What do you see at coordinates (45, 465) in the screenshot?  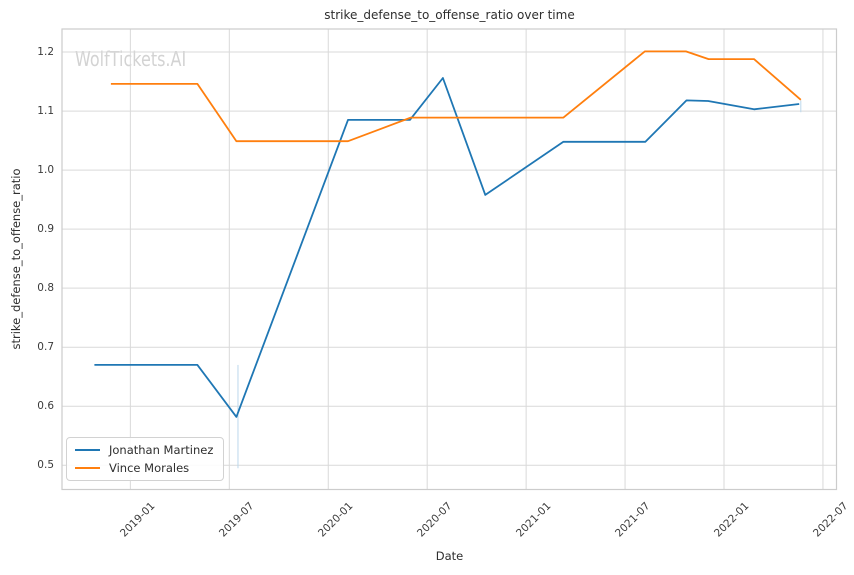 I see `y-tick-0.5: 0.5` at bounding box center [45, 465].